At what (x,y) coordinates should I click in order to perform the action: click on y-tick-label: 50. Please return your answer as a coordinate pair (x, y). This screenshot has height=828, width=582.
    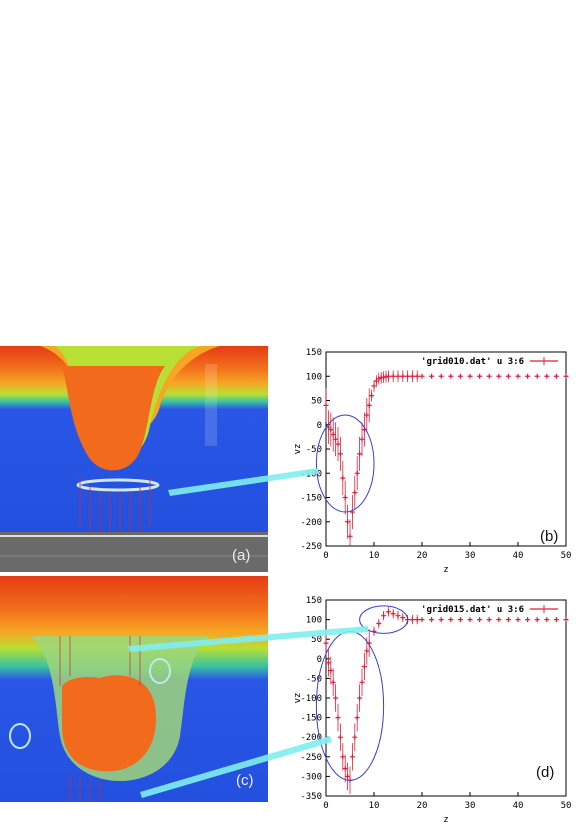
    Looking at the image, I should click on (316, 402).